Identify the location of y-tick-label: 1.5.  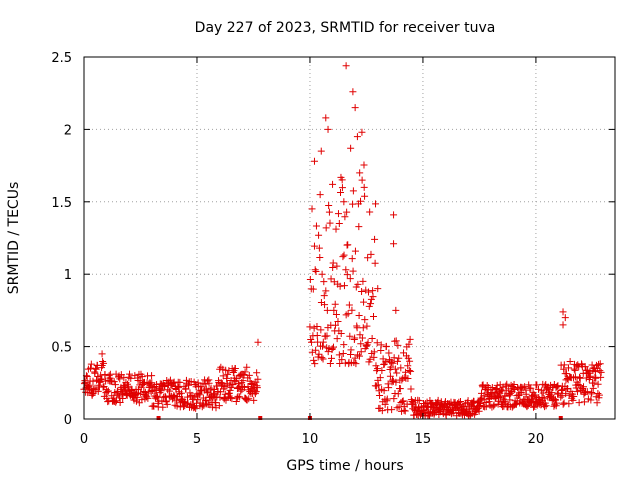
(61, 203).